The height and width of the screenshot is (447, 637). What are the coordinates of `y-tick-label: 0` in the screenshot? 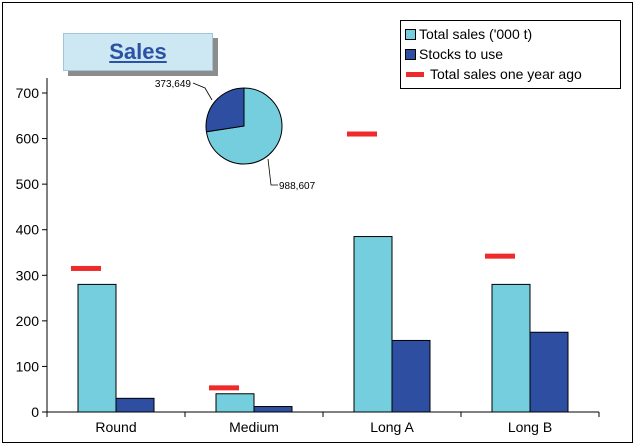 It's located at (35, 412).